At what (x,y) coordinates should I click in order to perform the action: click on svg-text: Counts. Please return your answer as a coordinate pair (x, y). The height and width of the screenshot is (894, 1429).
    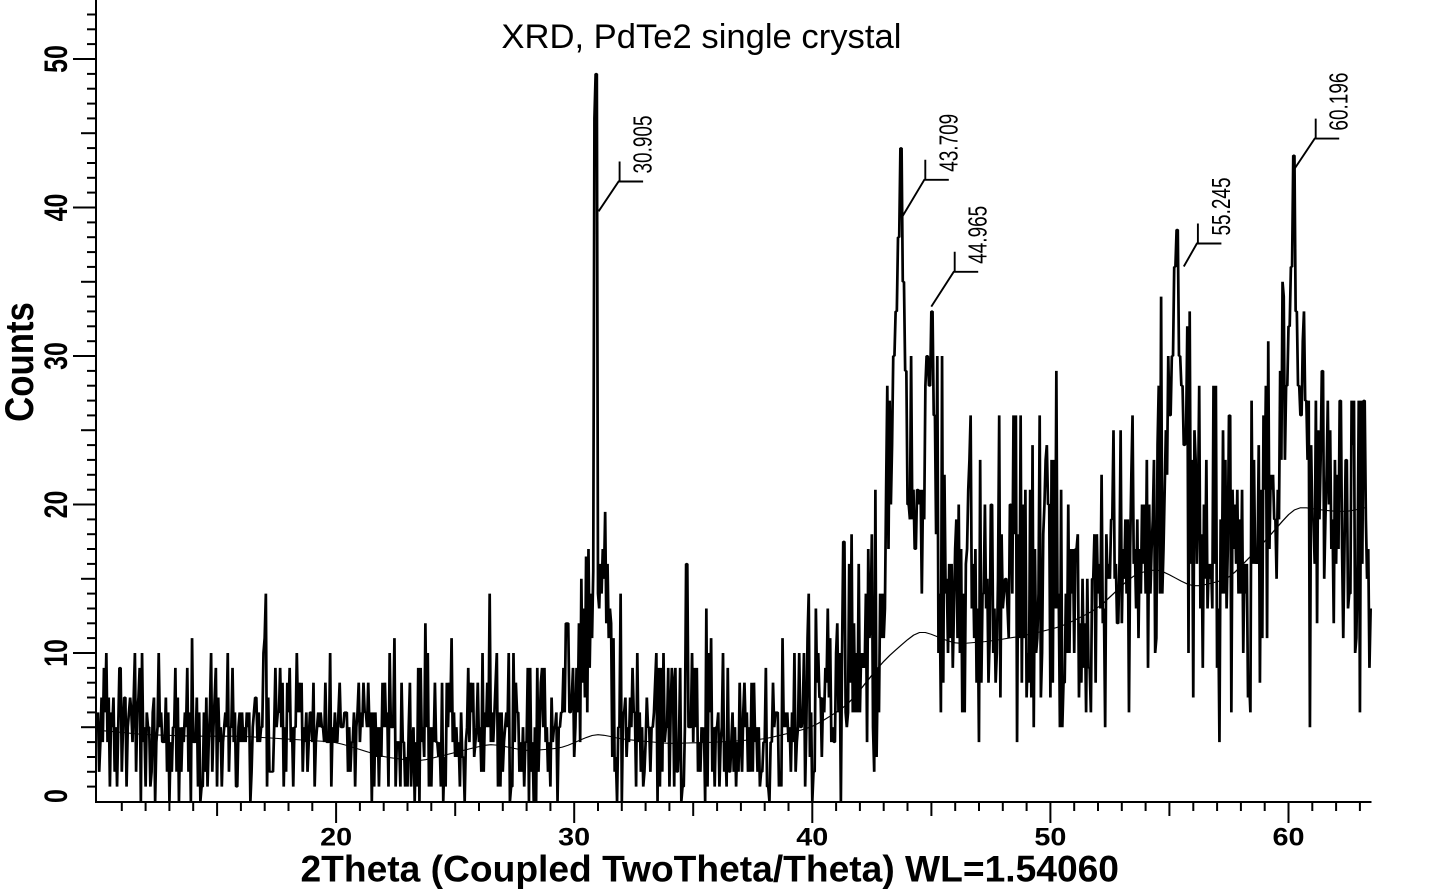
    Looking at the image, I should click on (21, 362).